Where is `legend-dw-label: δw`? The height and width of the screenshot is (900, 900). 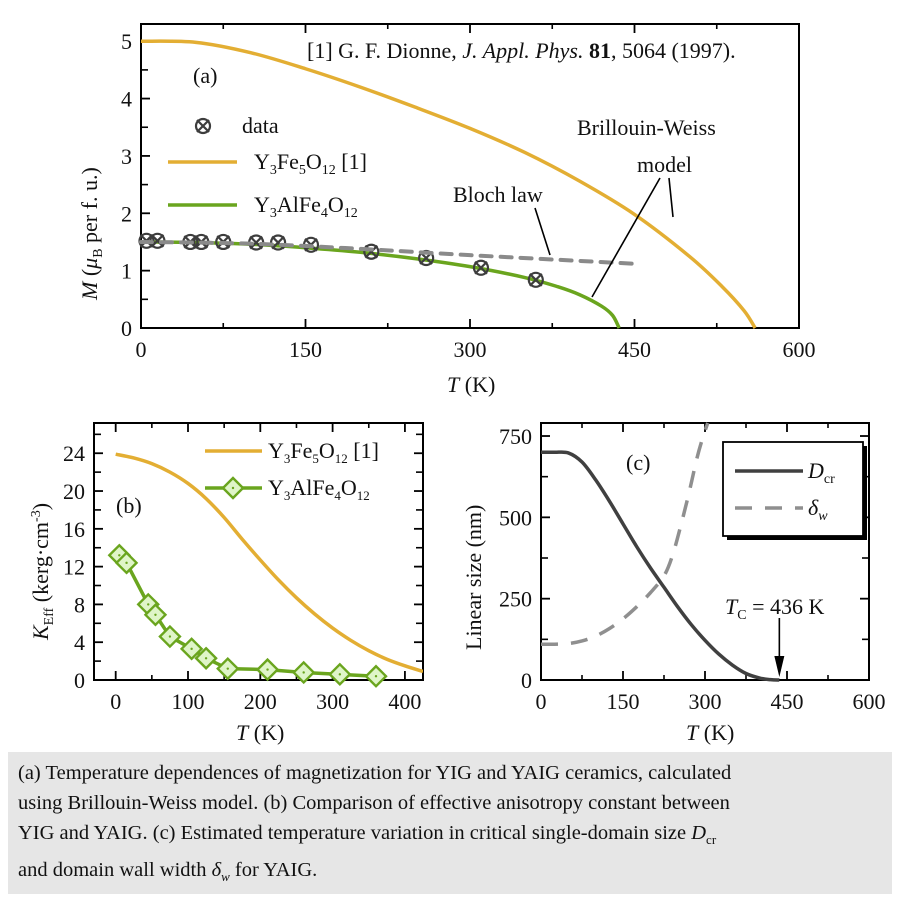
legend-dw-label: δw is located at coordinates (818, 509).